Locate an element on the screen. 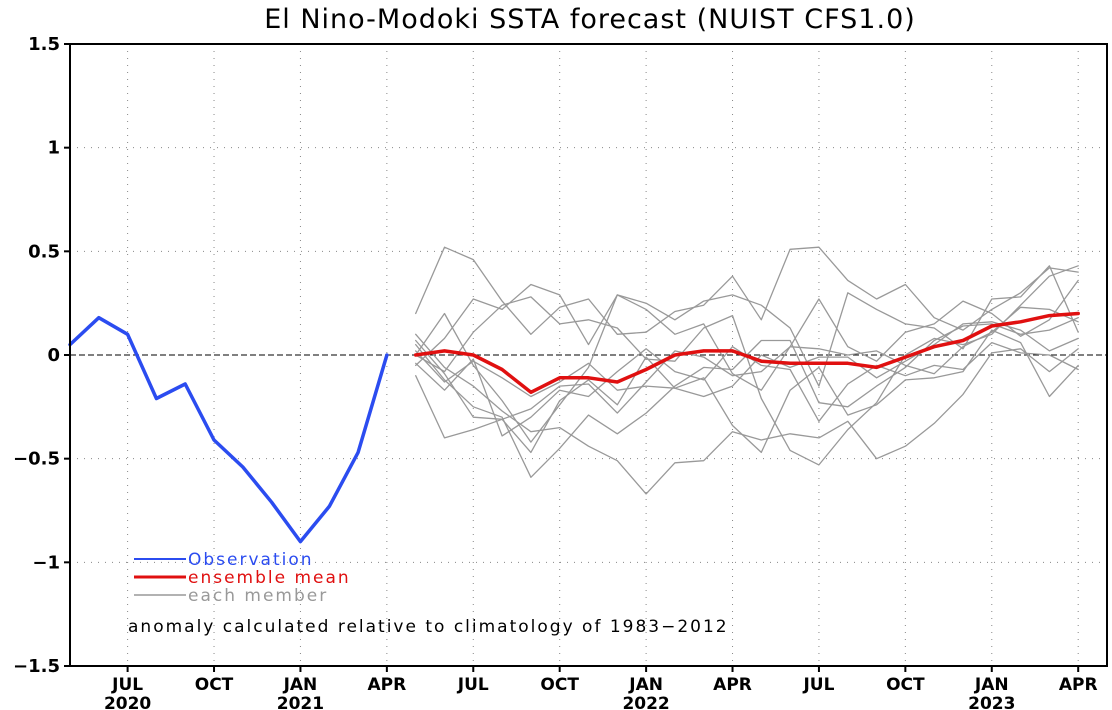 The image size is (1112, 710). ensemble-mean-group is located at coordinates (746, 353).